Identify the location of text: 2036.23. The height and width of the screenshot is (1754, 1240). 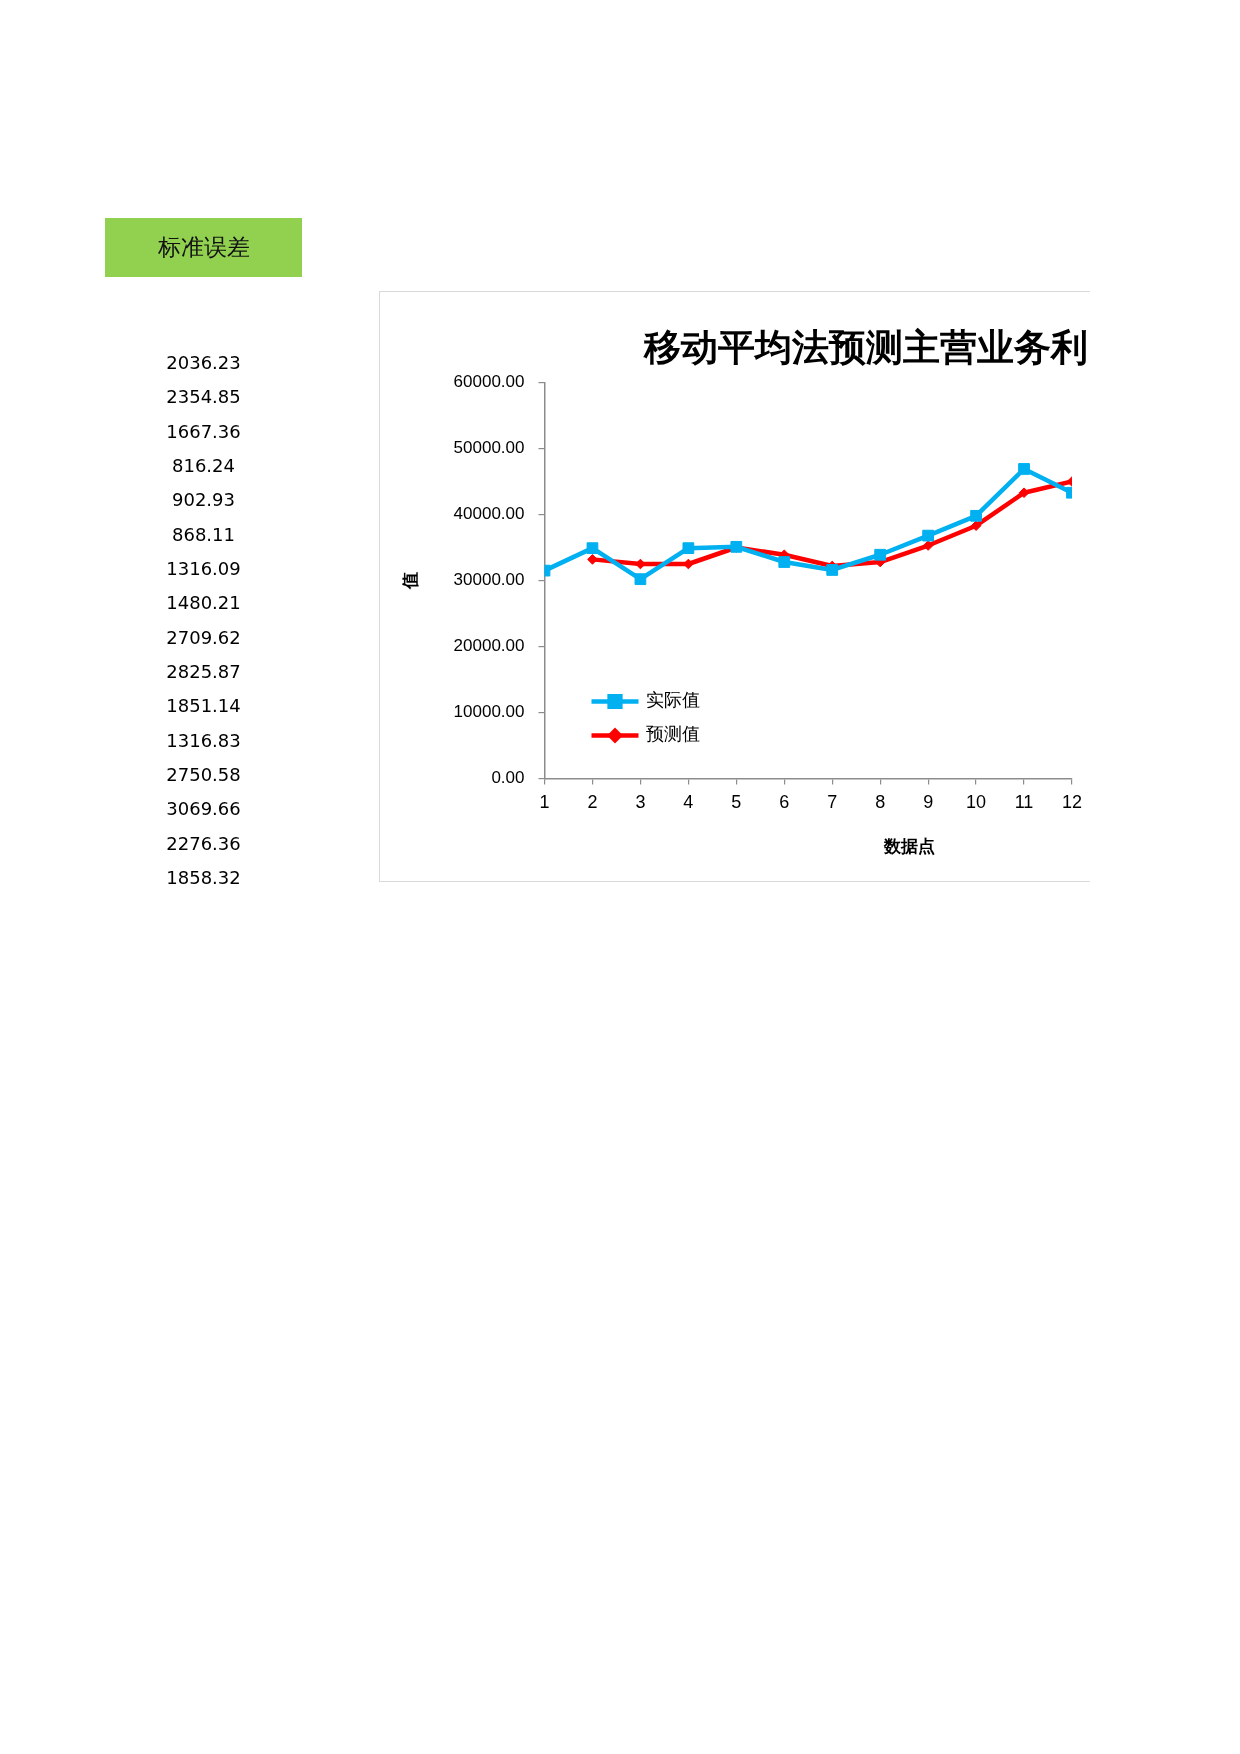
(203, 363).